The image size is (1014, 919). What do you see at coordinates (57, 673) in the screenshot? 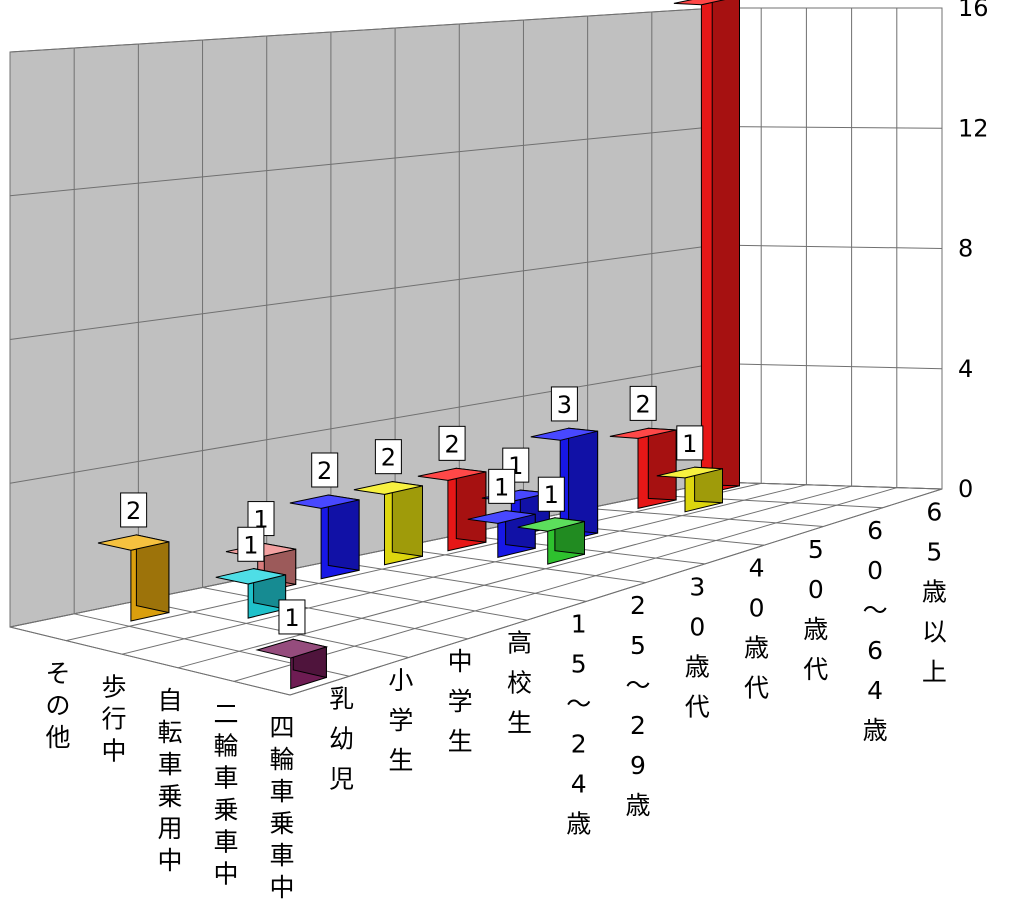
I see `depth-axis-label: そ` at bounding box center [57, 673].